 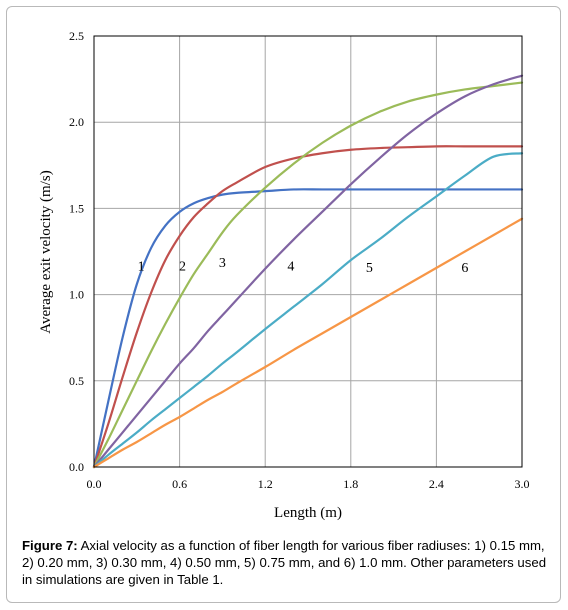 I want to click on series-label-2: 2, so click(x=182, y=266).